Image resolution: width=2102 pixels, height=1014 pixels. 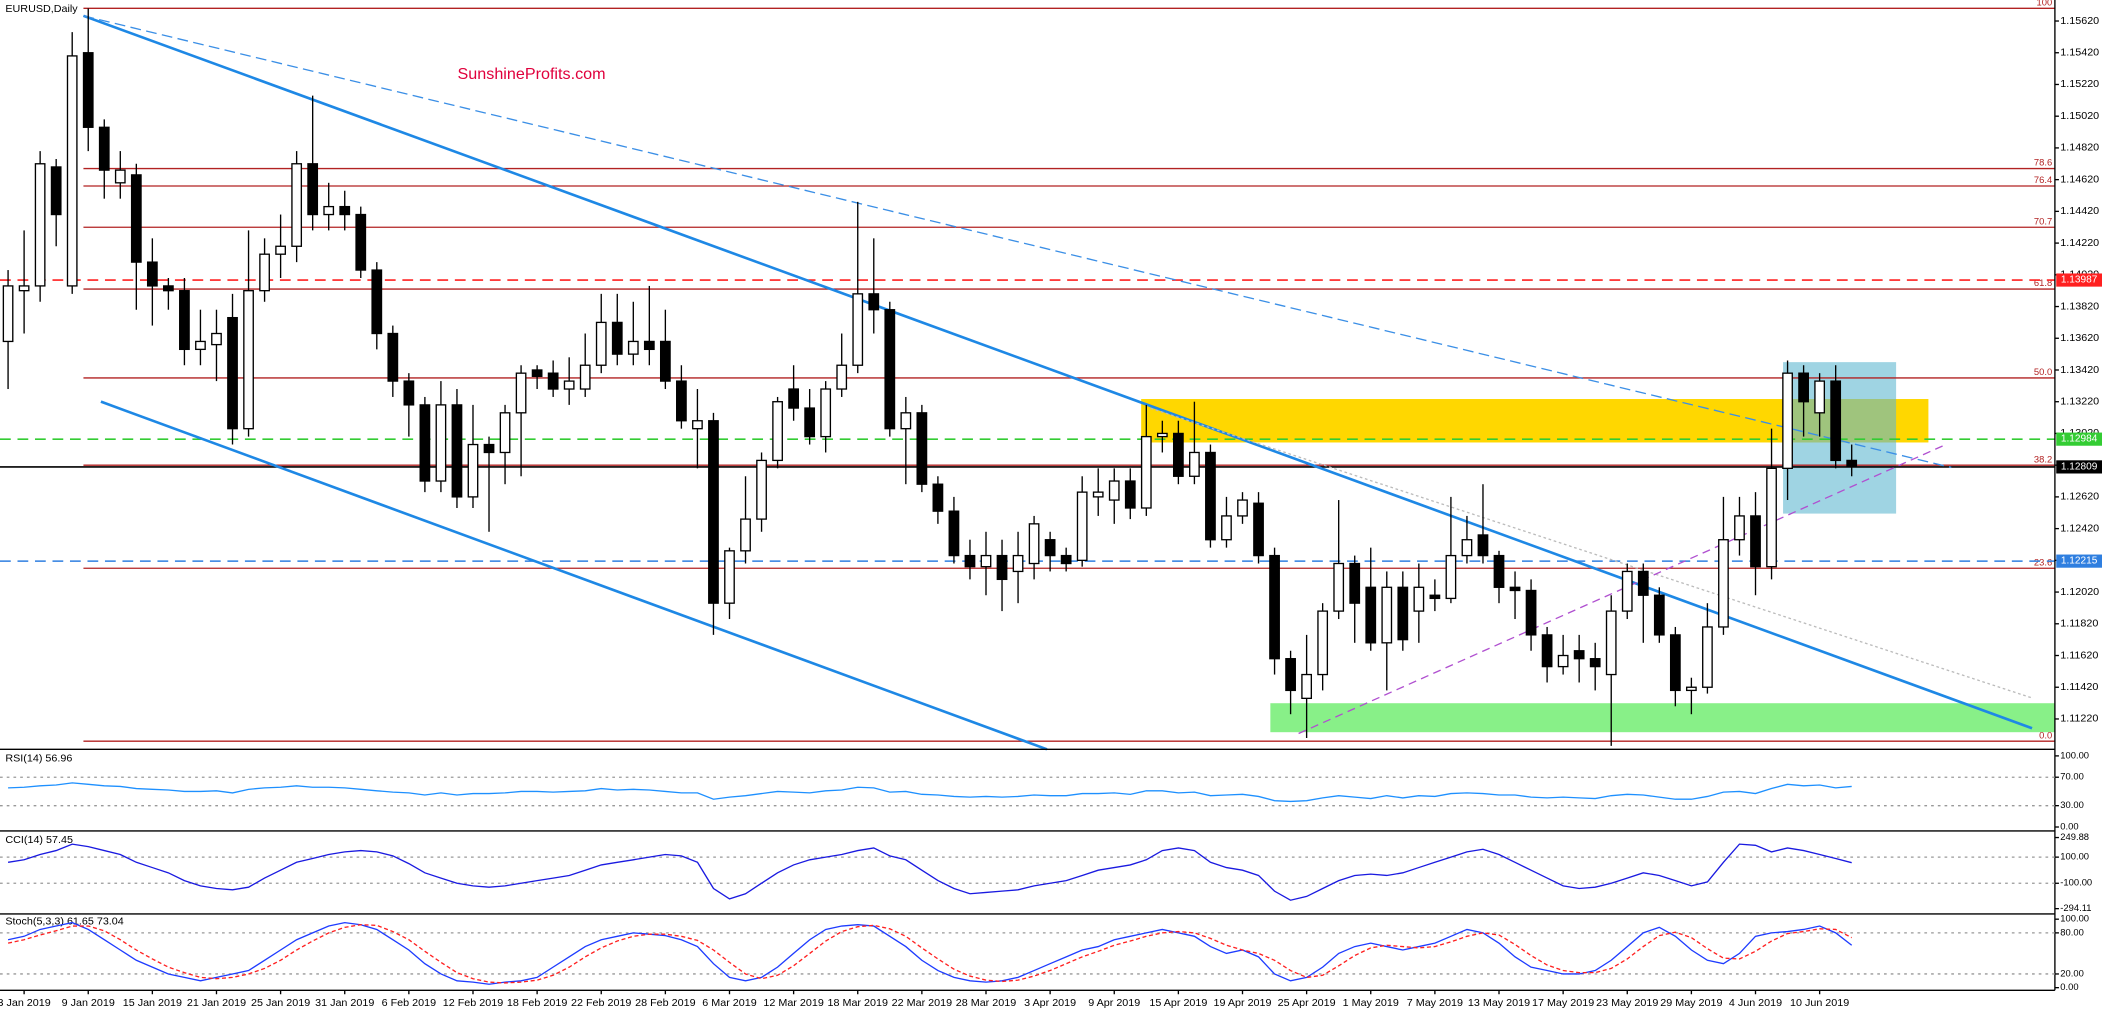 I want to click on x-tick-label: 19 Apr 2019, so click(x=1242, y=1003).